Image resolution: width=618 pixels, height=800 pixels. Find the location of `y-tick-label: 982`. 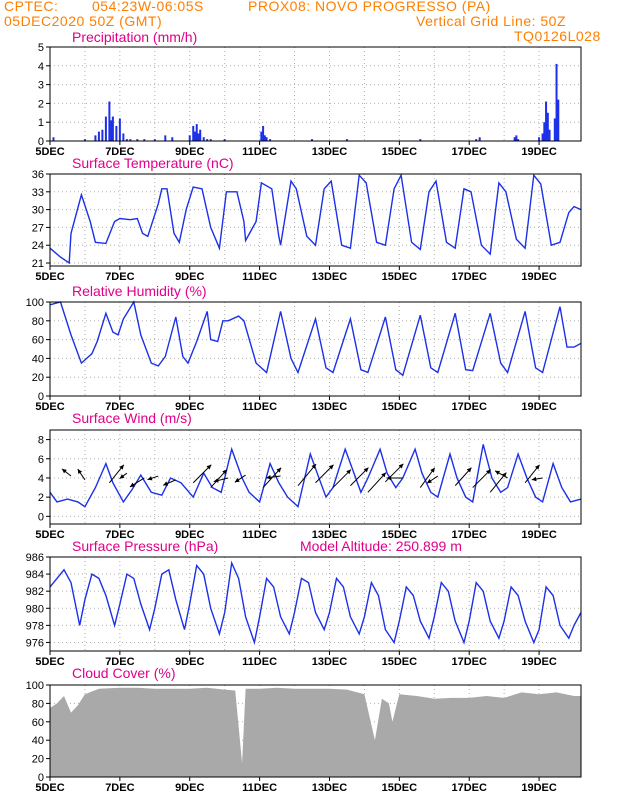

y-tick-label: 982 is located at coordinates (35, 592).